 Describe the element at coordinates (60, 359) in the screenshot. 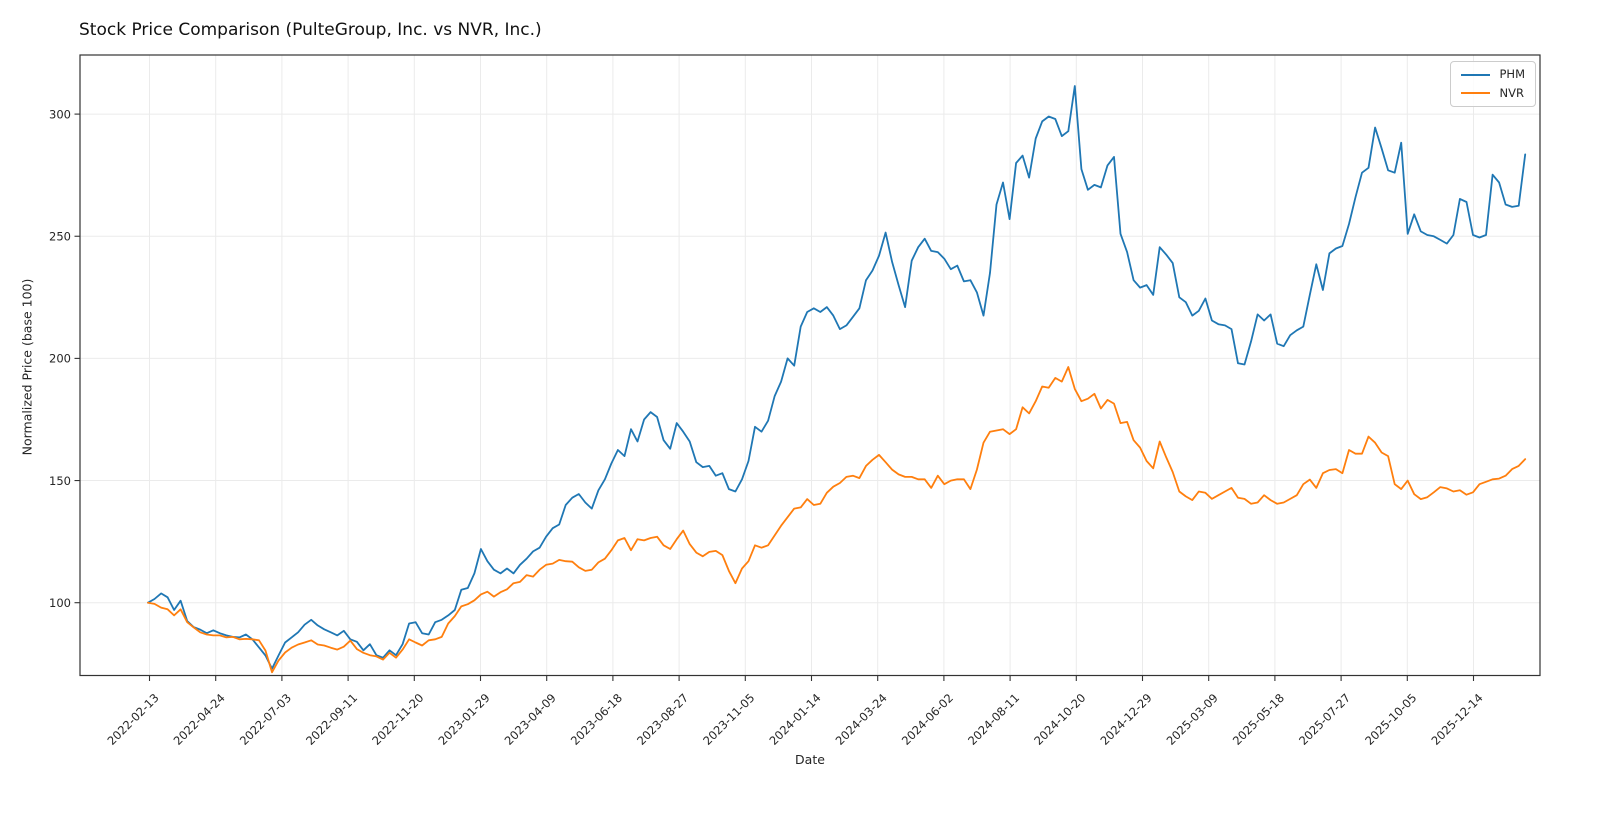

I see `y-tick-label: 200` at that location.